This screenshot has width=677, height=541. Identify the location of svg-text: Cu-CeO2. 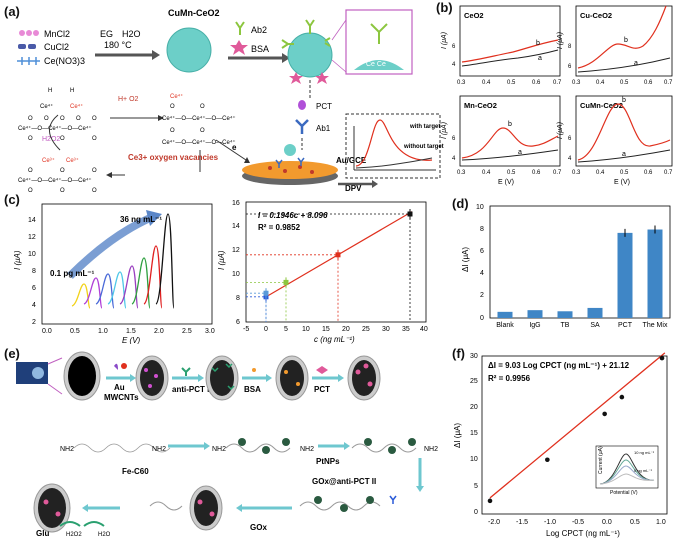
(596, 15).